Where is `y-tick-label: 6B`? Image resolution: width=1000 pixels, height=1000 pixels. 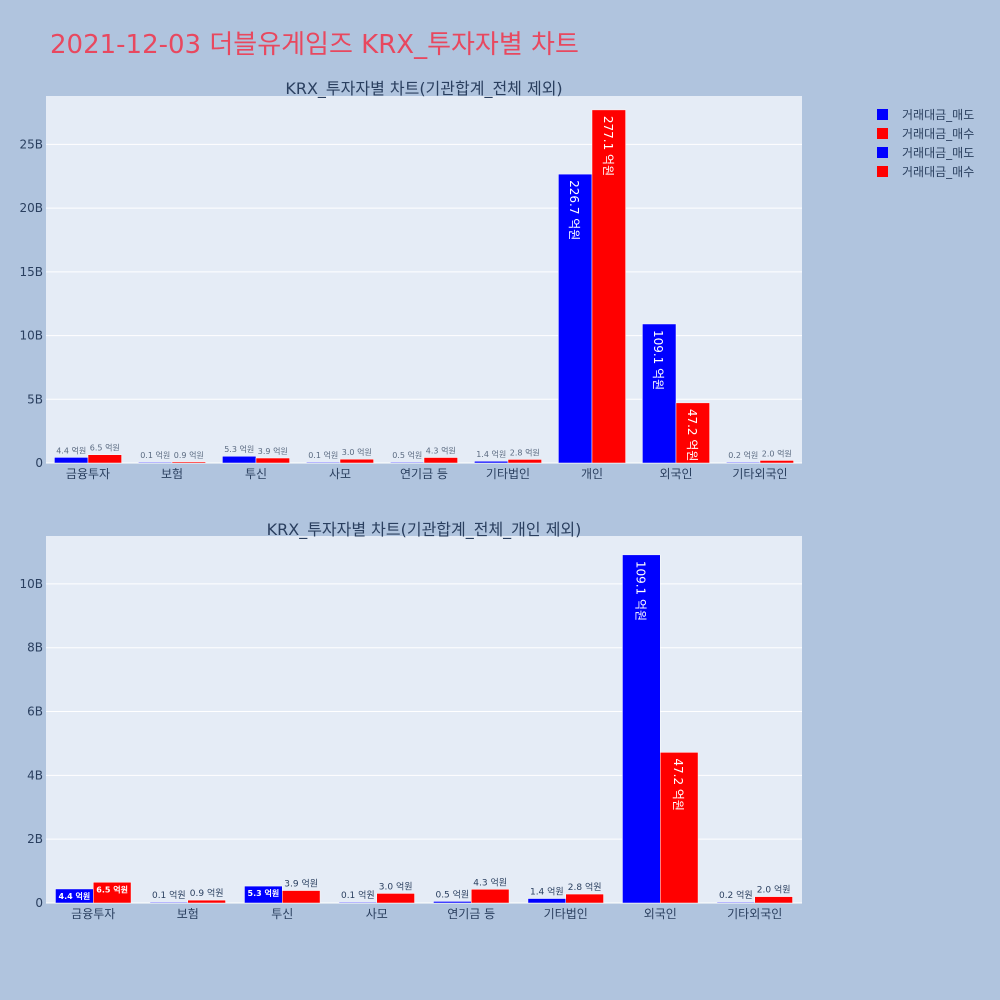 y-tick-label: 6B is located at coordinates (35, 712).